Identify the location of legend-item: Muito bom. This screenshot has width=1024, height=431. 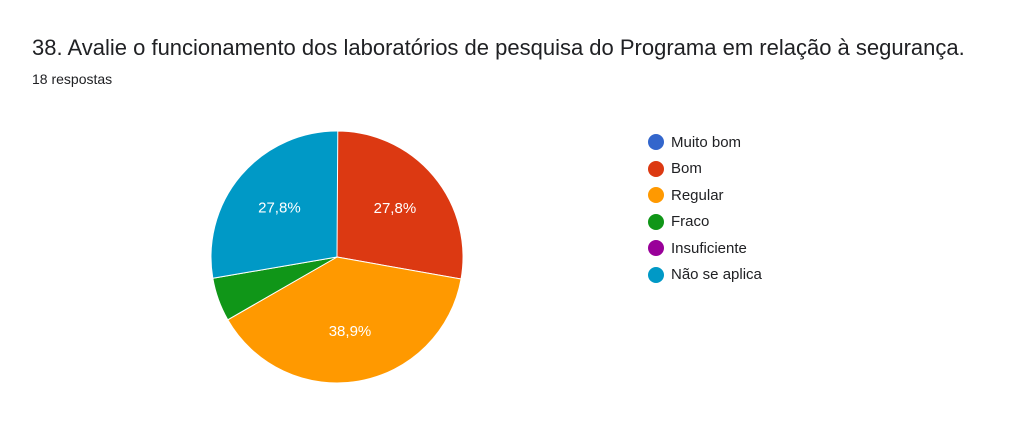
(705, 142).